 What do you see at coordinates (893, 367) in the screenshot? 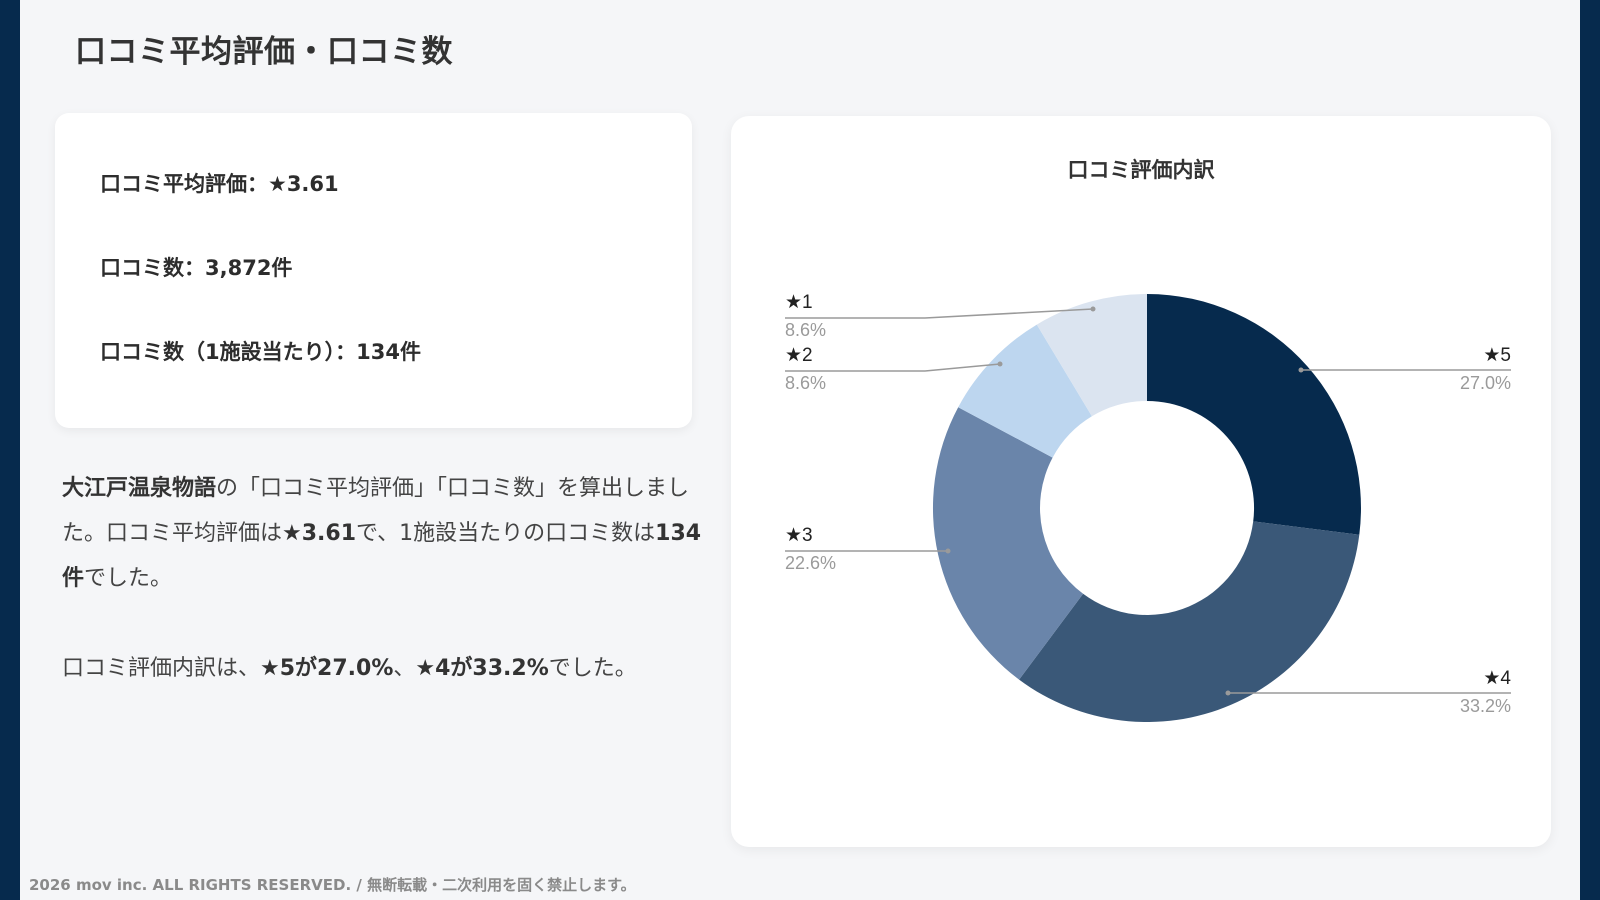
I see `leader-line-star2` at bounding box center [893, 367].